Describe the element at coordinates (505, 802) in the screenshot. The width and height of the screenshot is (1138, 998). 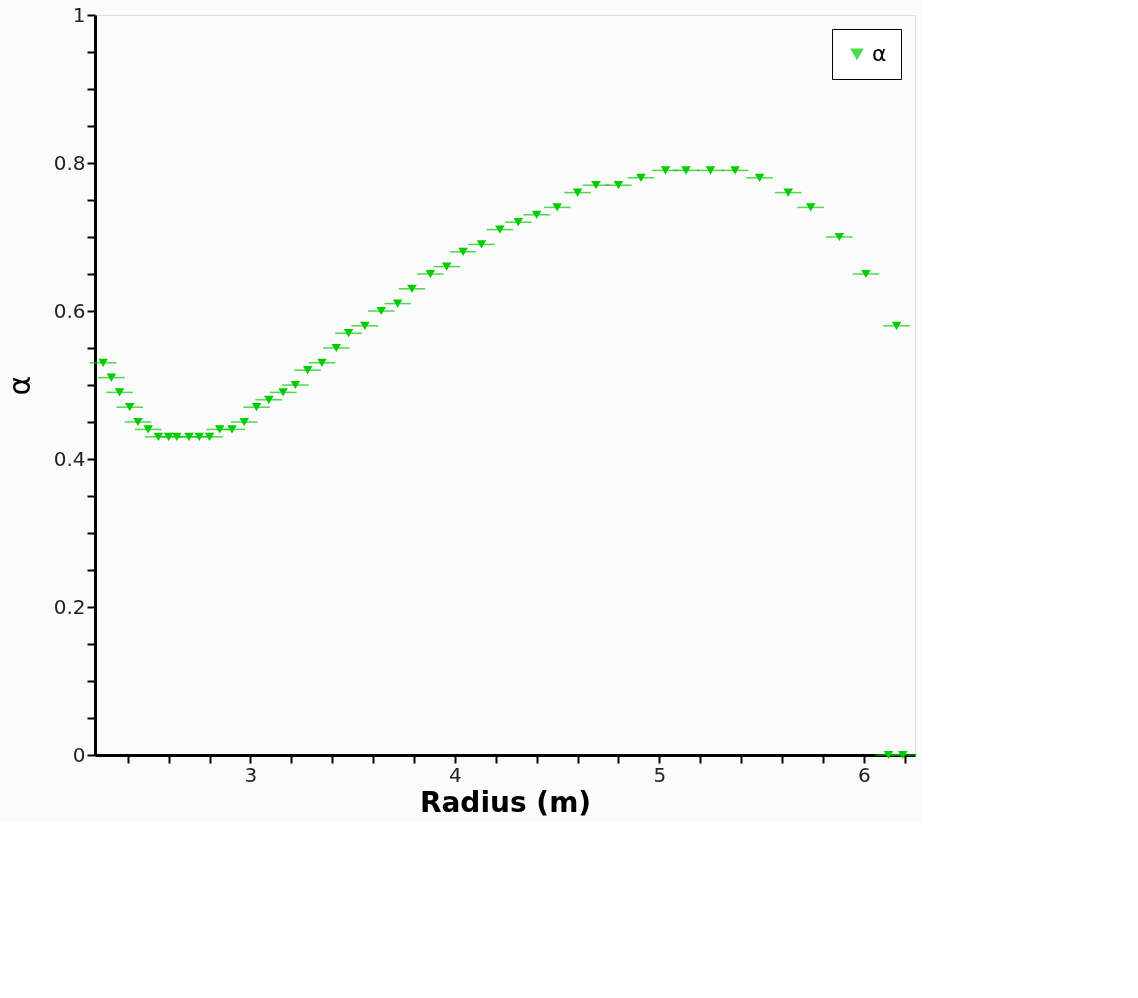
I see `x-axis-title: Radius (m)` at that location.